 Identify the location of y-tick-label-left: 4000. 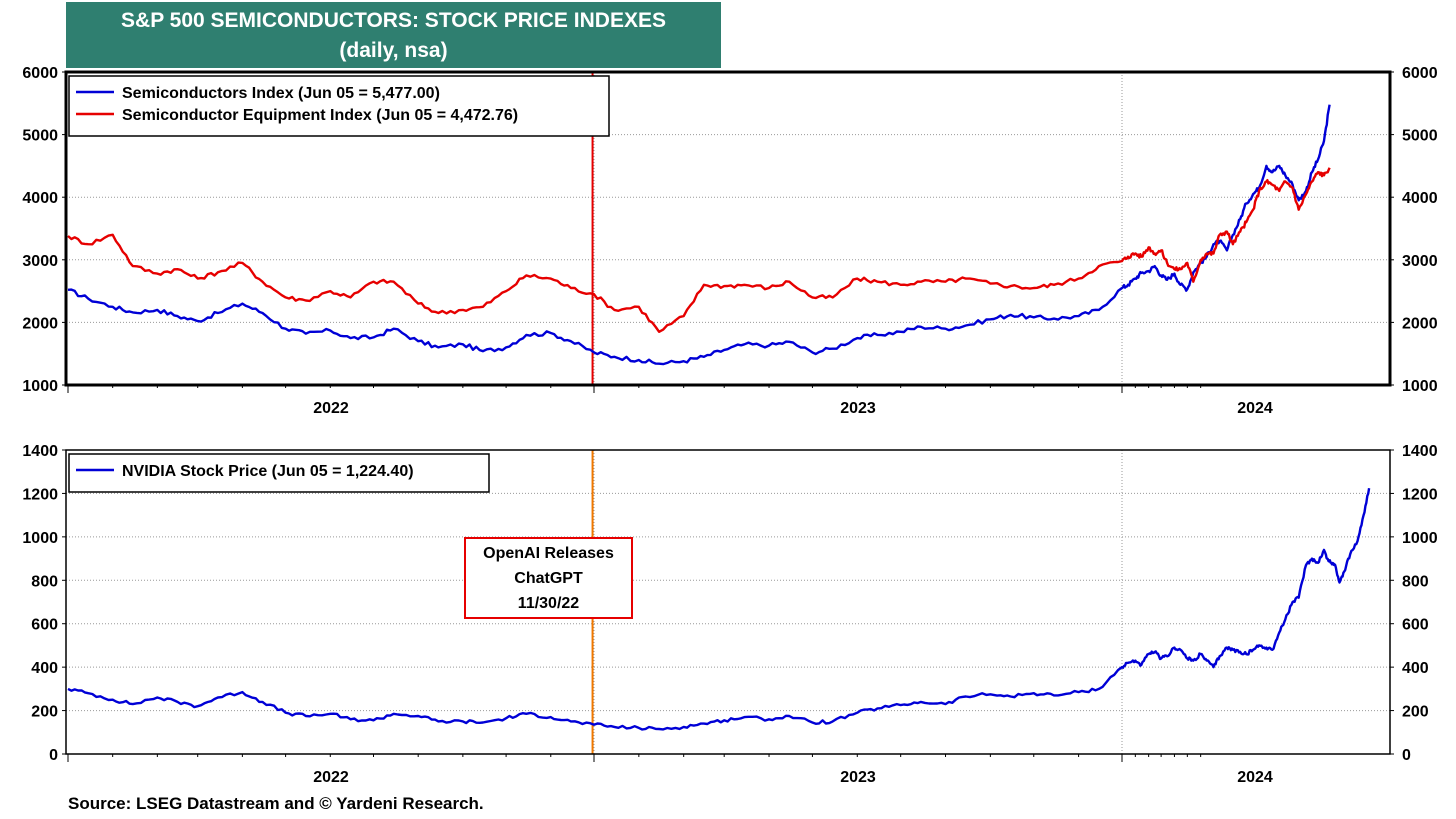
(40, 198).